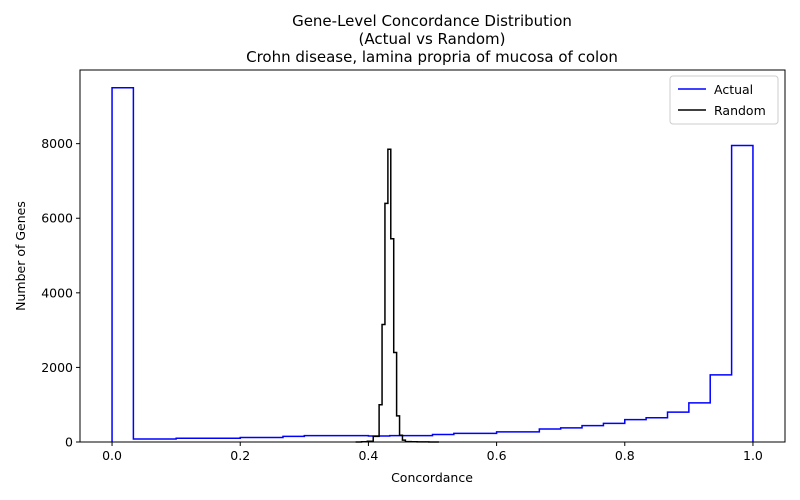 This screenshot has width=800, height=500. I want to click on y-tick-label: 6000, so click(57, 218).